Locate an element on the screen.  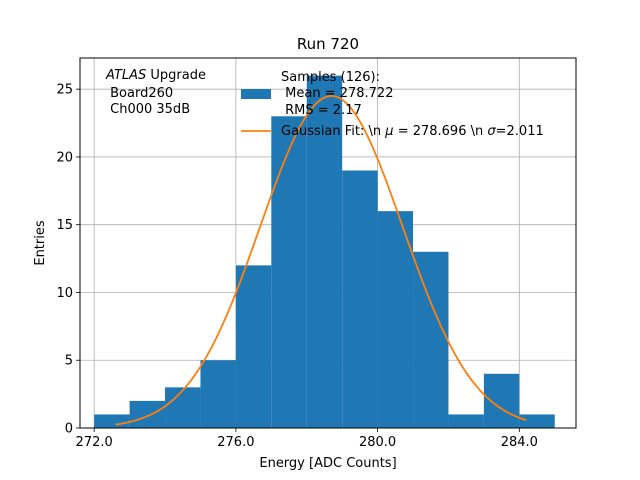
x-tick-label: 272.0 is located at coordinates (94, 442).